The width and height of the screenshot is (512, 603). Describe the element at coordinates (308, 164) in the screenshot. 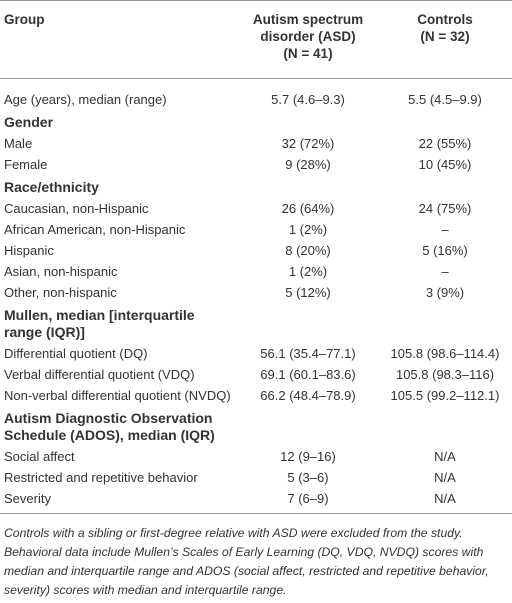

I see `asd-value: 9 (28%)` at that location.